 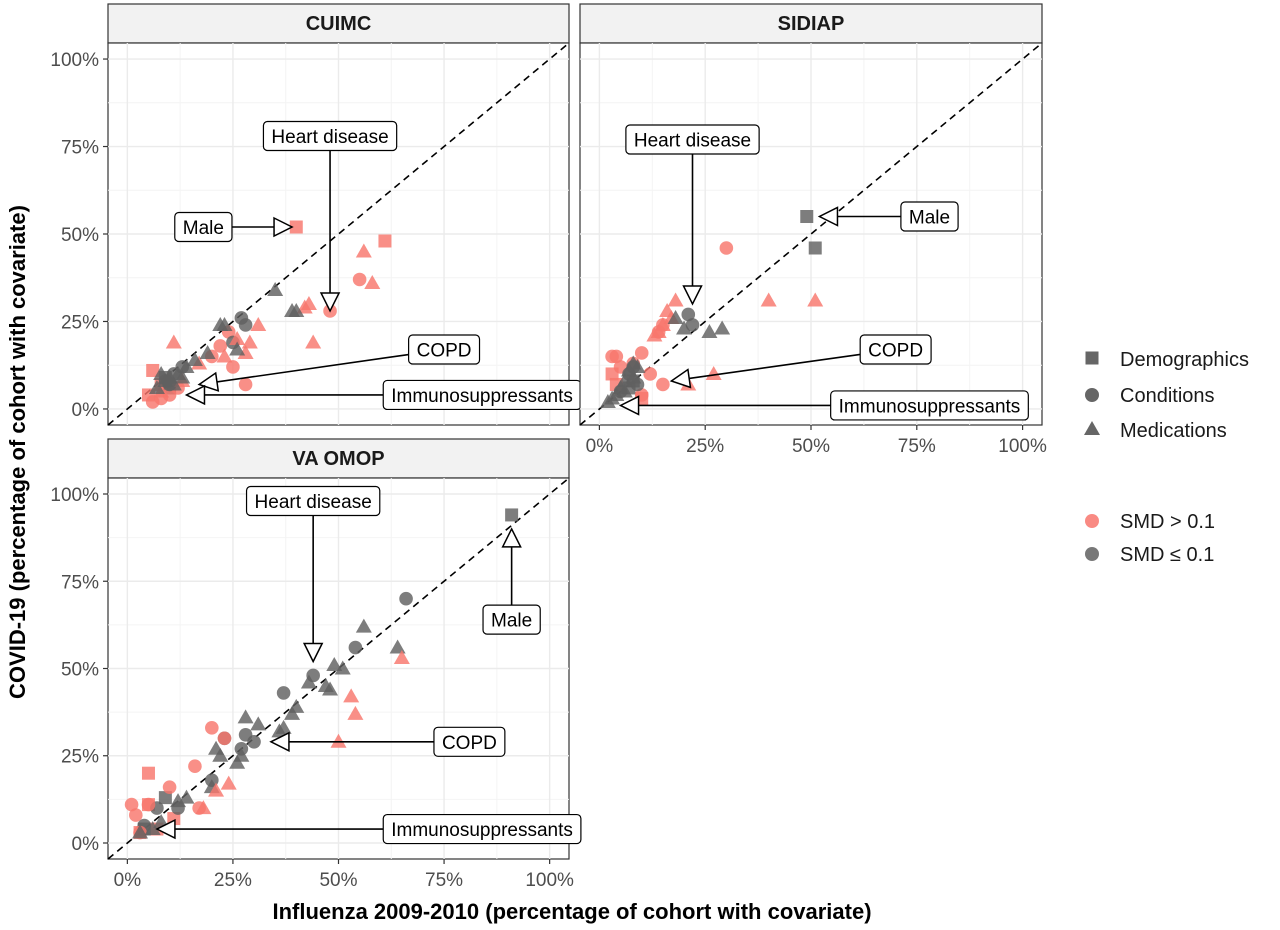 What do you see at coordinates (339, 24) in the screenshot?
I see `panel-title-cuimc: CUIMC` at bounding box center [339, 24].